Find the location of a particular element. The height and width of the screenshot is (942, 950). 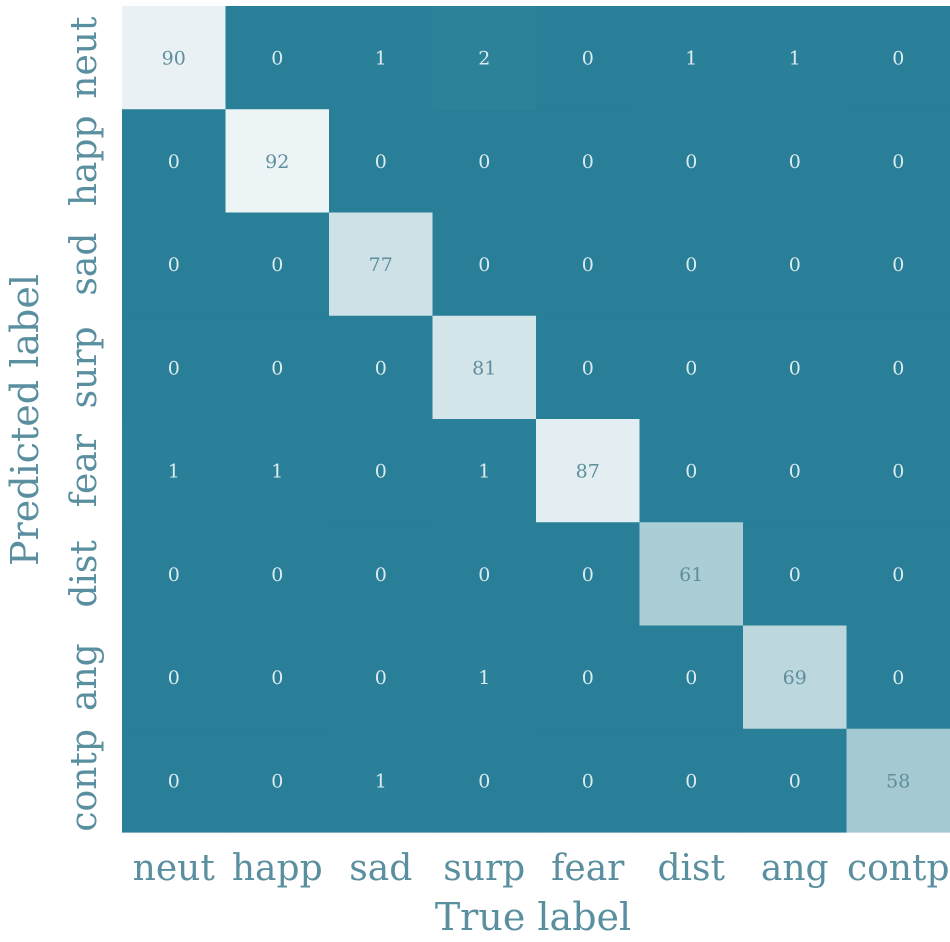

x-tick-label-happ: happ is located at coordinates (277, 868).